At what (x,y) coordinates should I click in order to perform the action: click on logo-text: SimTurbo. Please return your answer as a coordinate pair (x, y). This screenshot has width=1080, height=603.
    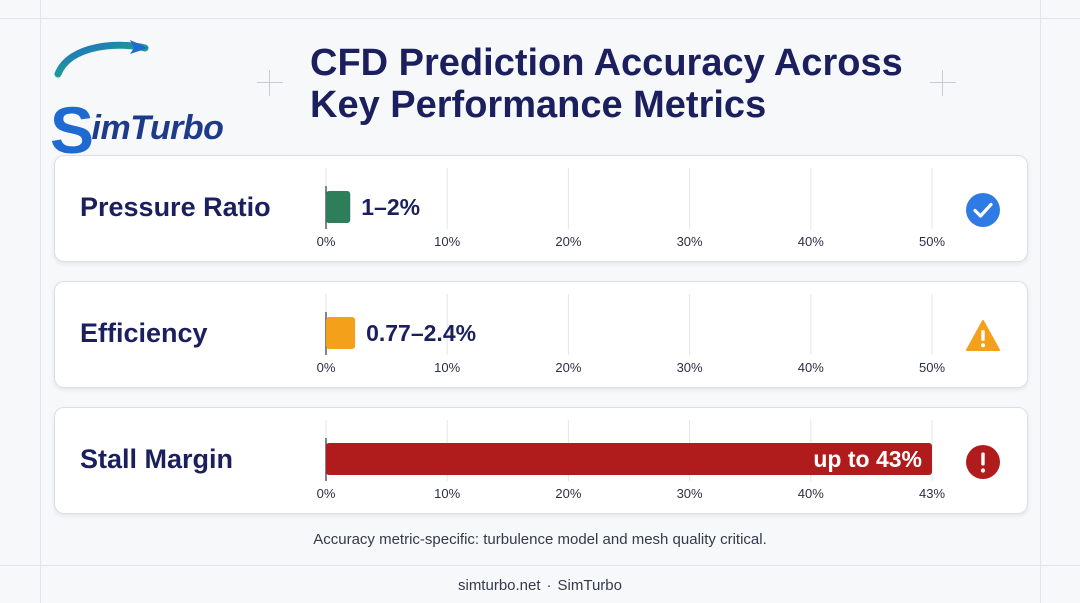
    Looking at the image, I should click on (137, 122).